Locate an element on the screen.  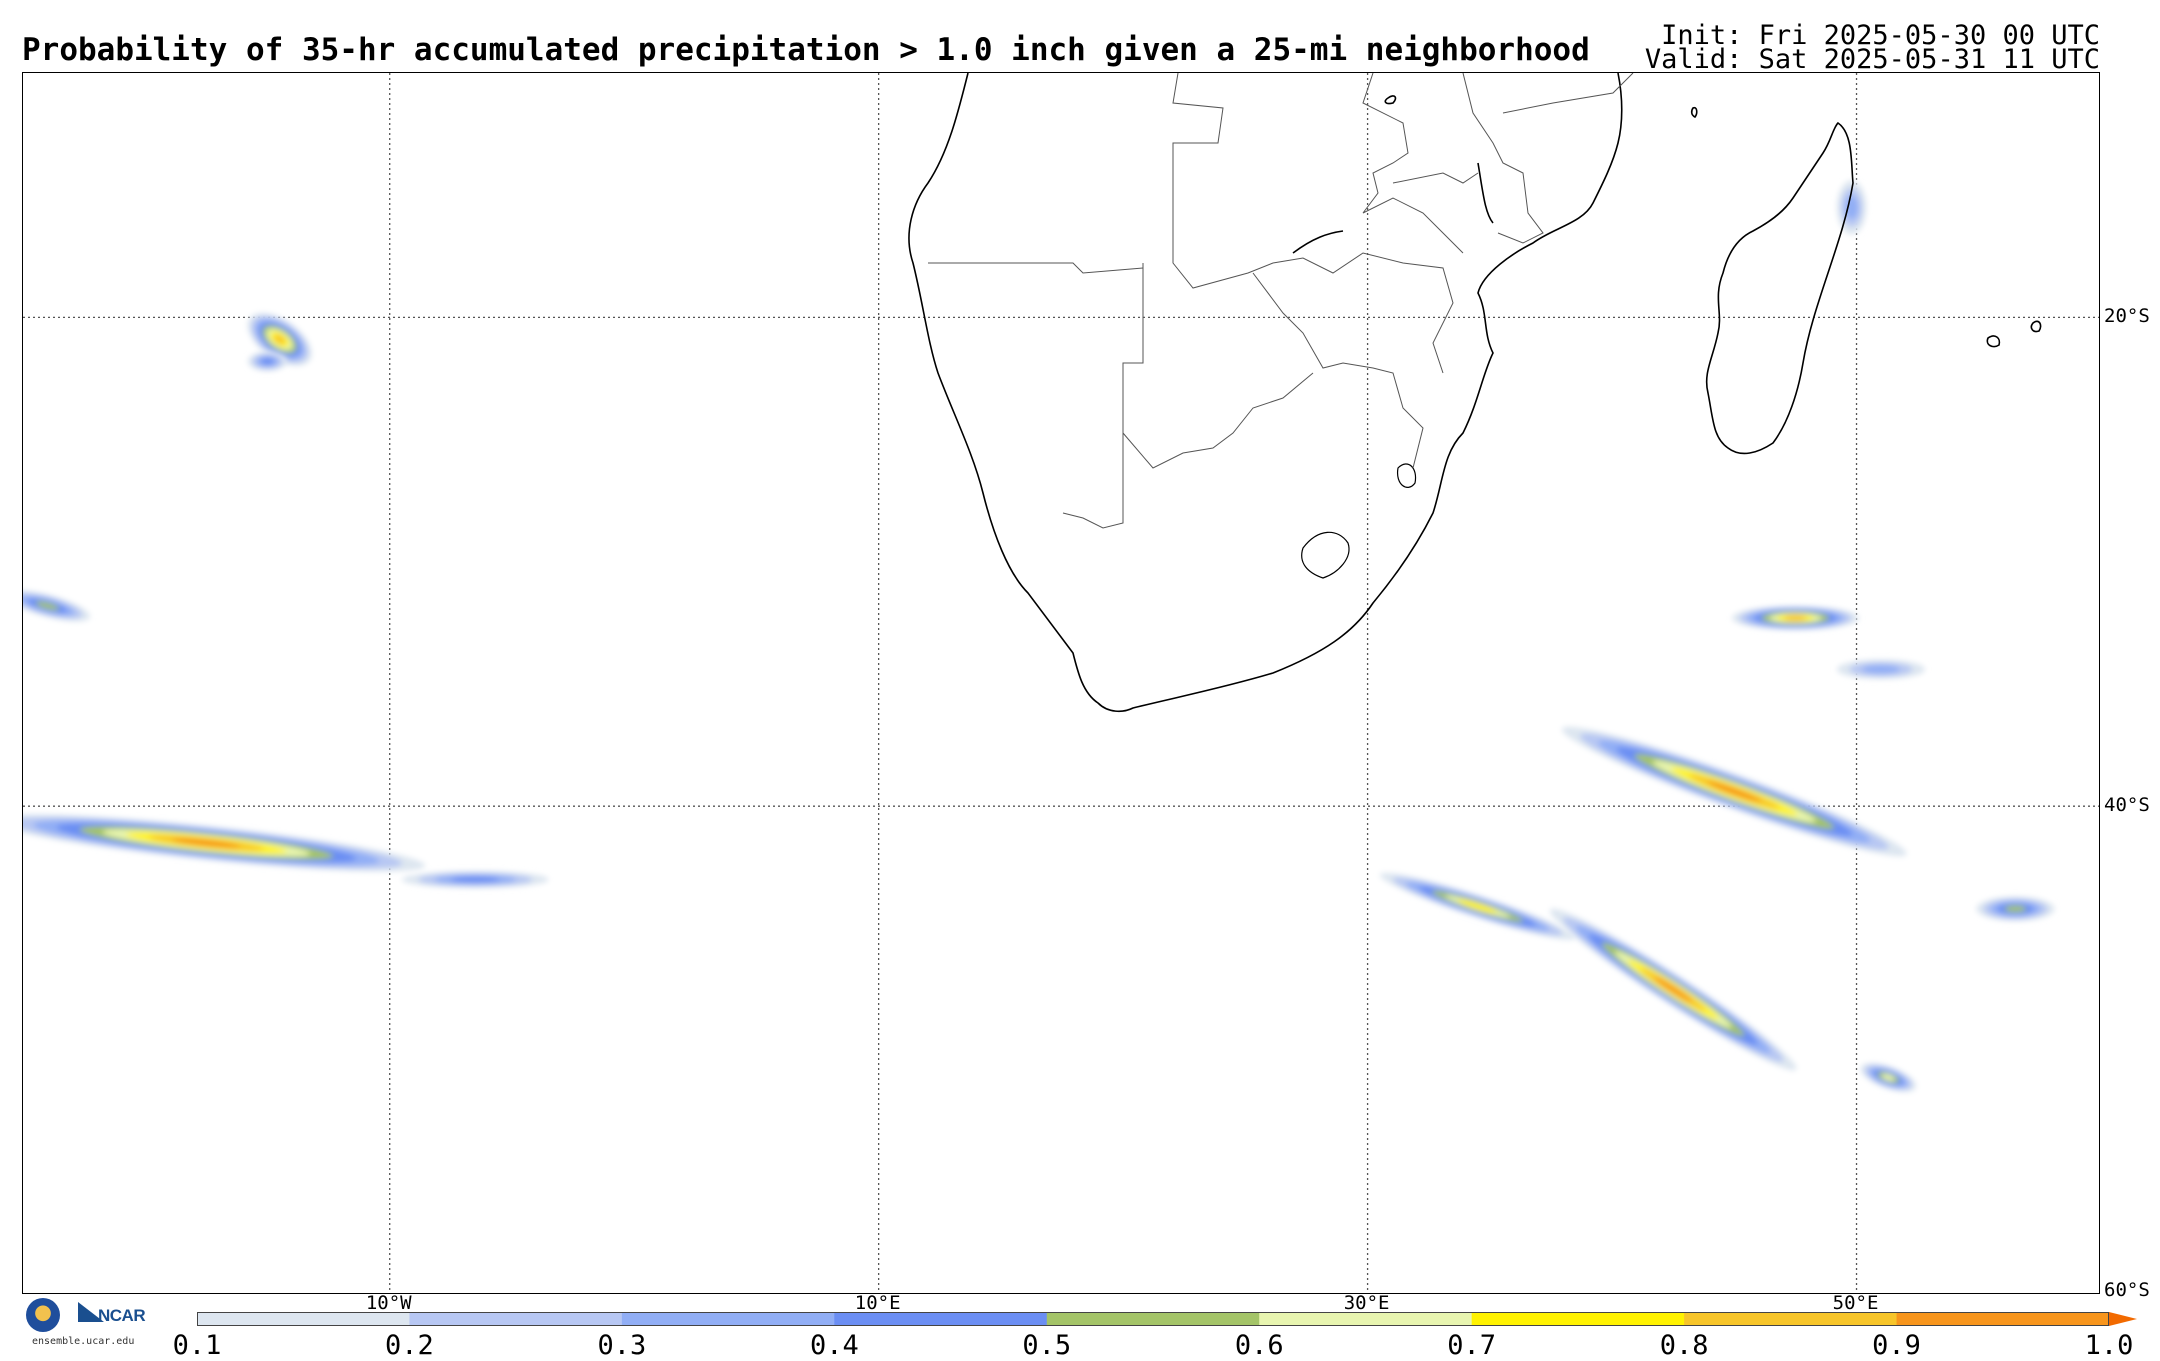
band-atlantic-tail is located at coordinates (475, 879).